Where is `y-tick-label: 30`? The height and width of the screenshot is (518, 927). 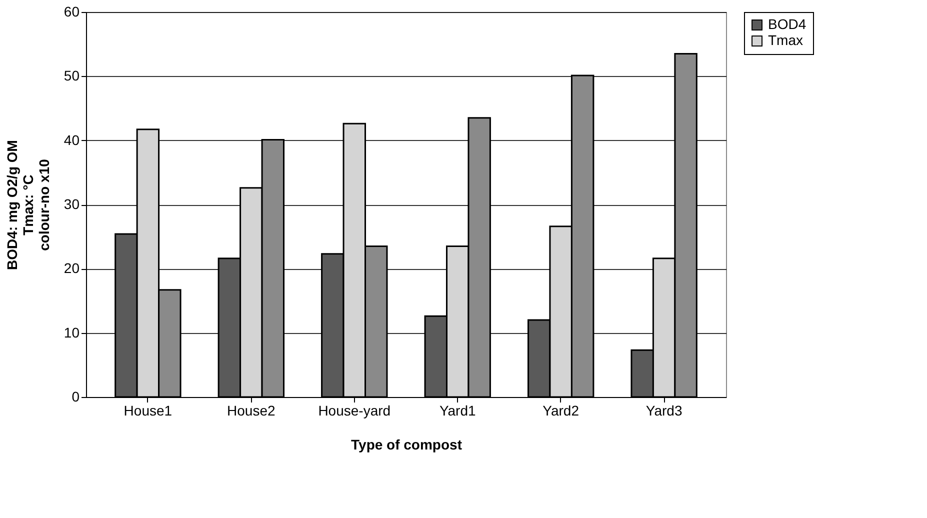 y-tick-label: 30 is located at coordinates (72, 204).